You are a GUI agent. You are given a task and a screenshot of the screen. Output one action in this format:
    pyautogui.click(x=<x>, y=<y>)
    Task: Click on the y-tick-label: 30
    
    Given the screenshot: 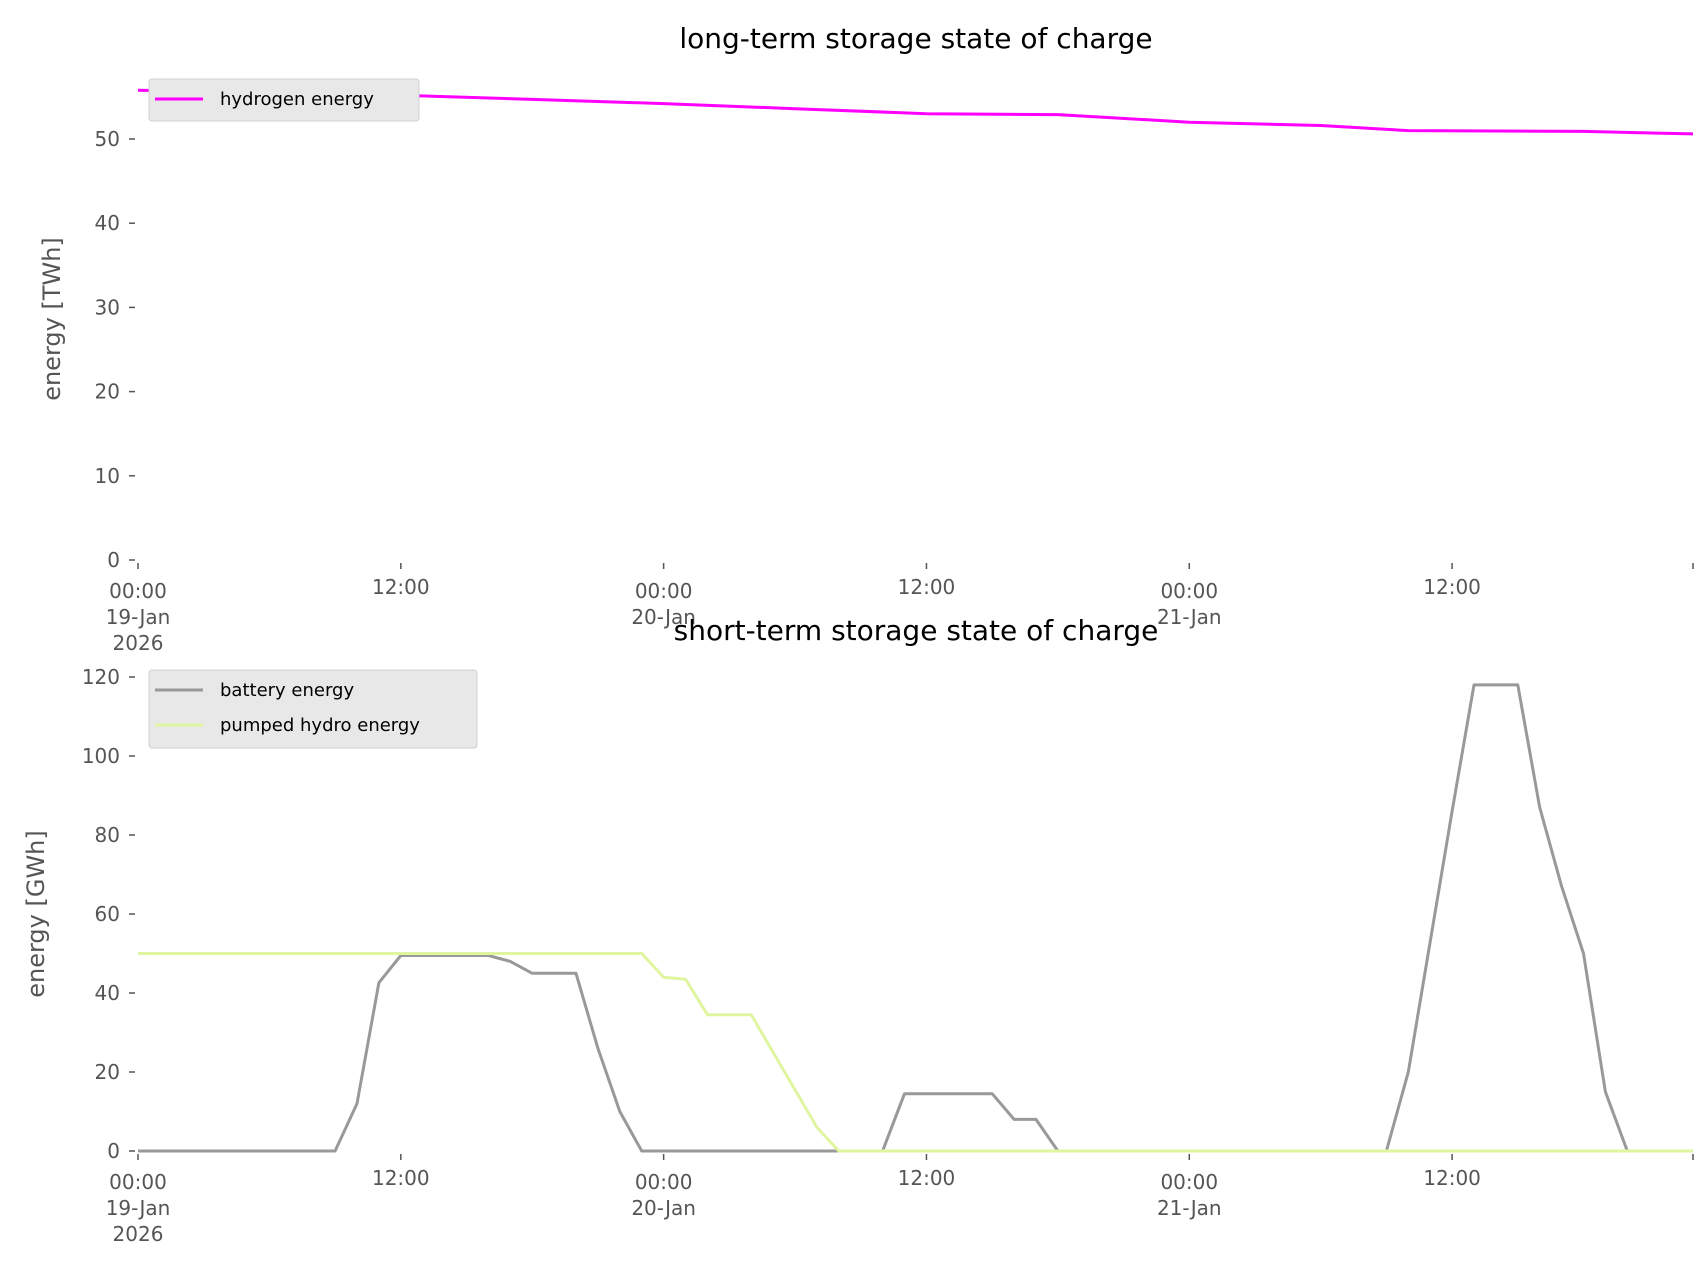 What is the action you would take?
    pyautogui.click(x=107, y=307)
    